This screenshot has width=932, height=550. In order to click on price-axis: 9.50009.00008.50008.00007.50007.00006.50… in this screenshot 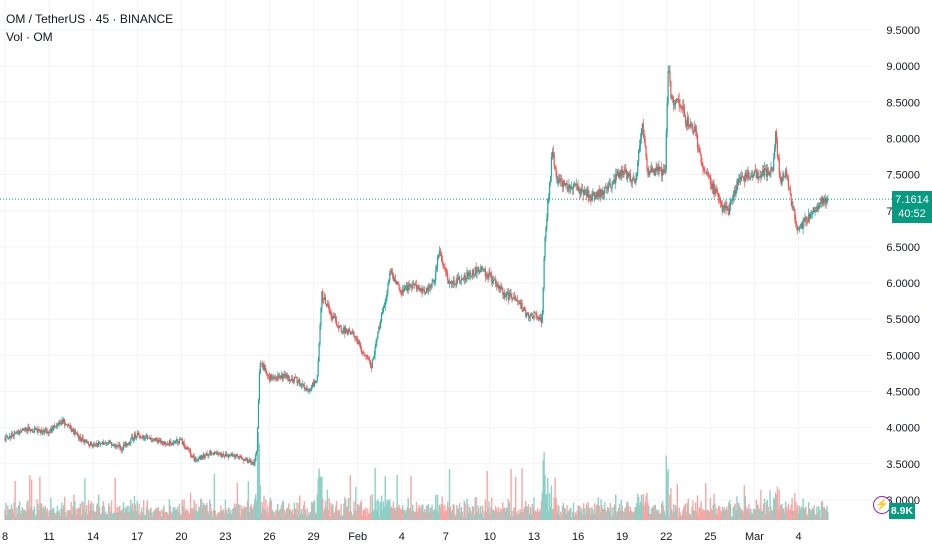, I will do `click(903, 266)`.